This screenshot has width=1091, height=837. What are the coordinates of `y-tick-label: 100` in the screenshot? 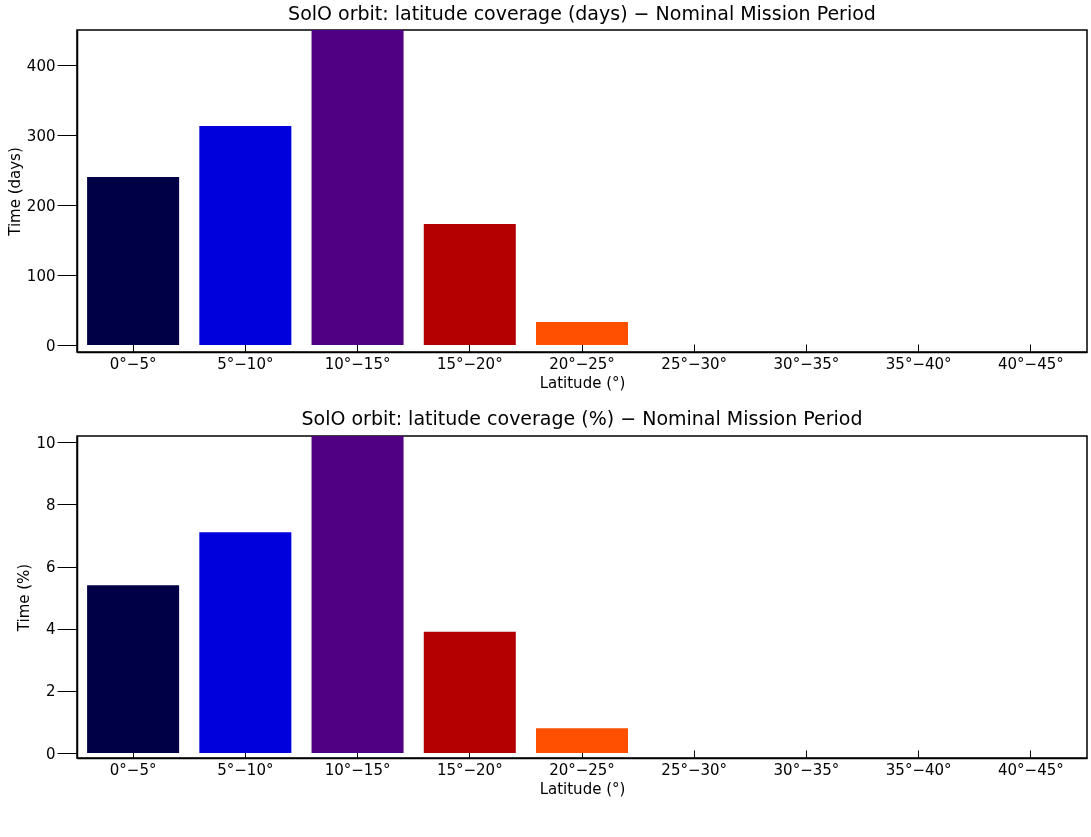 It's located at (41, 275).